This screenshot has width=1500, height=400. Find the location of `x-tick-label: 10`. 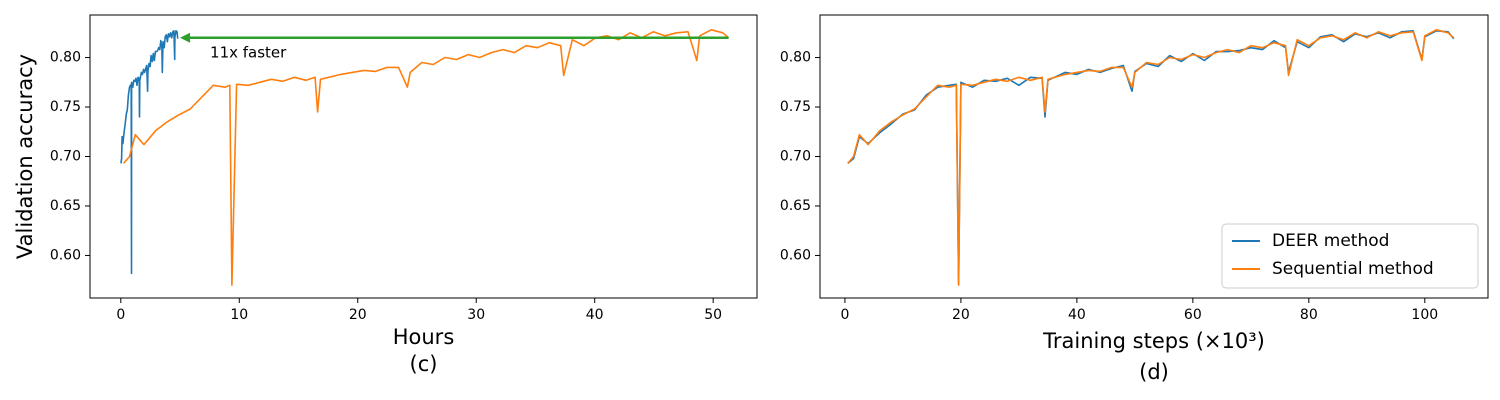

x-tick-label: 10 is located at coordinates (239, 315).